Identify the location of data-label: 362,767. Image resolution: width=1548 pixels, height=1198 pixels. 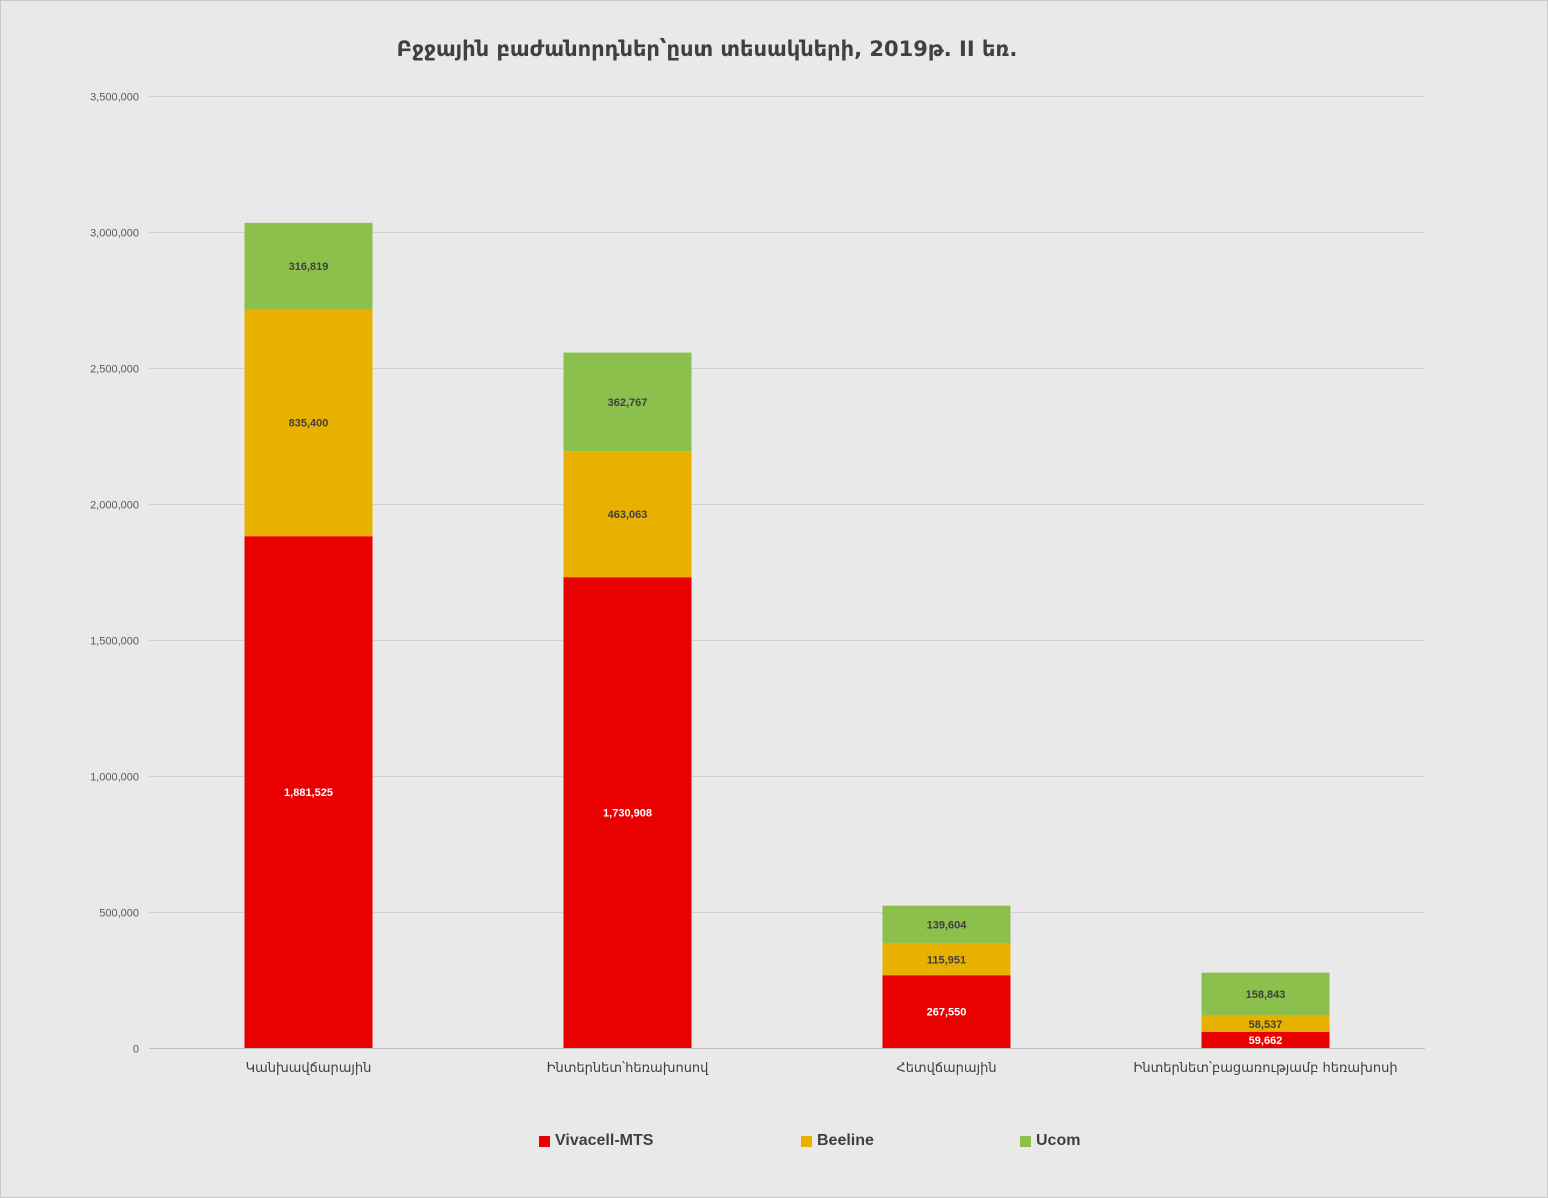
(628, 403).